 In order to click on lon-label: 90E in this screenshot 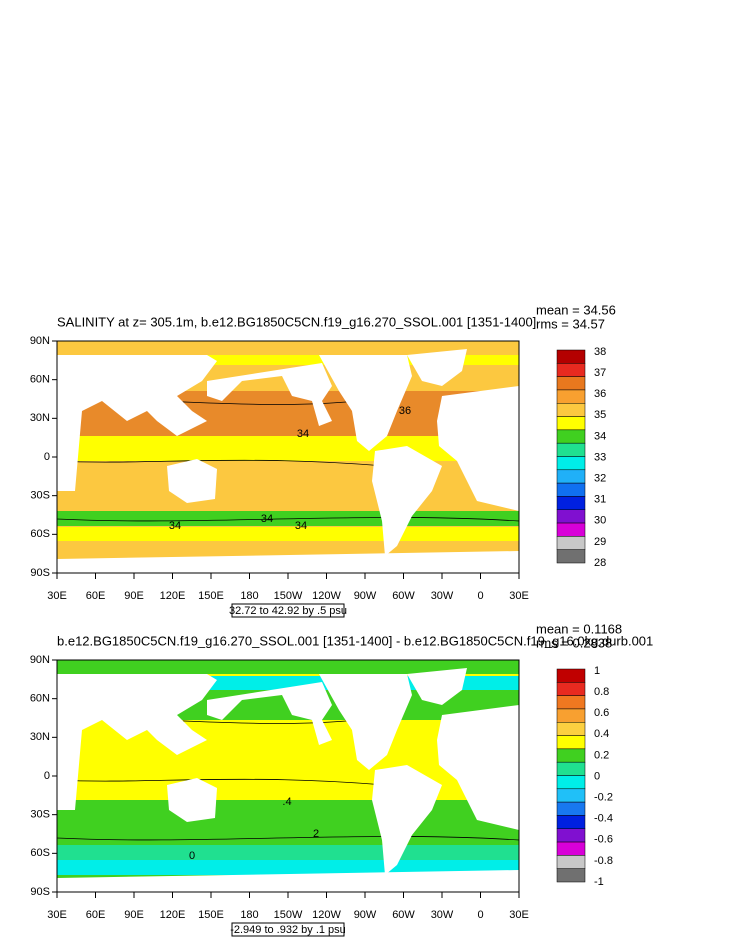, I will do `click(134, 915)`.